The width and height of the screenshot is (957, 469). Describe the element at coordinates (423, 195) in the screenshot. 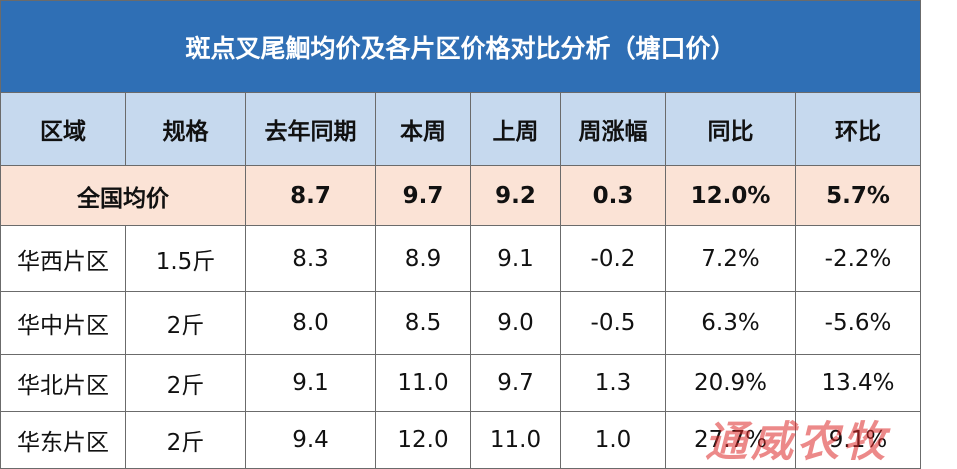

I see `national-cell: 9.7` at that location.